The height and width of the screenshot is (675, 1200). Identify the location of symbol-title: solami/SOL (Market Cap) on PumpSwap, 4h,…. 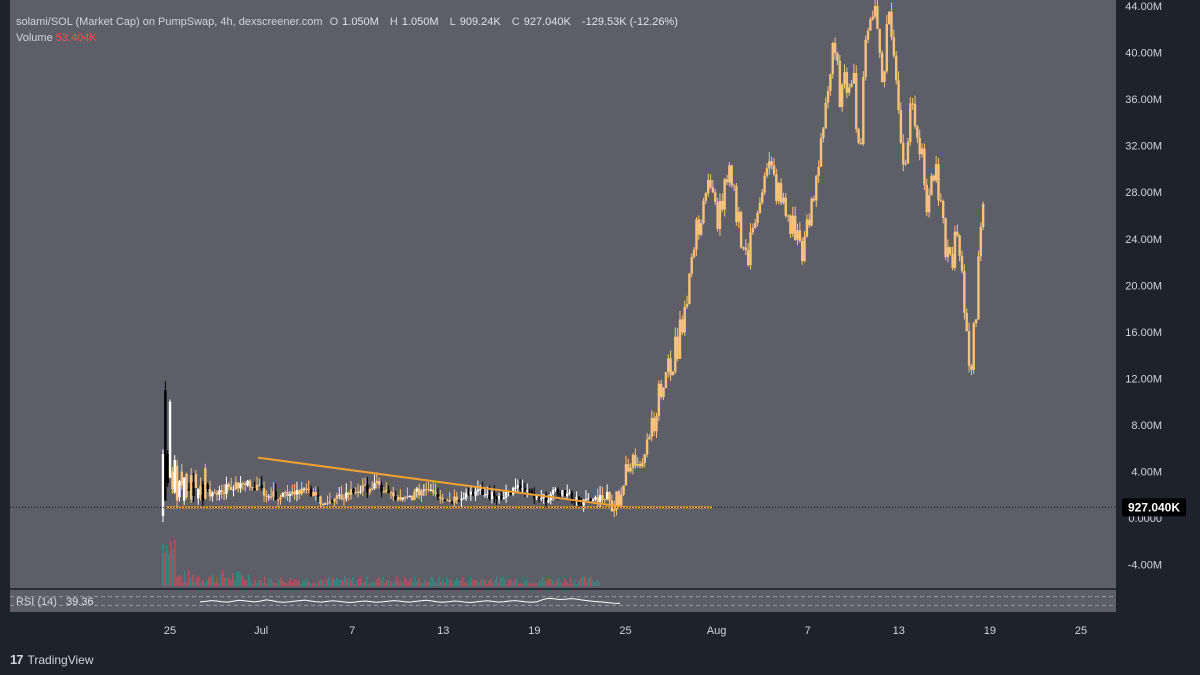
(169, 22).